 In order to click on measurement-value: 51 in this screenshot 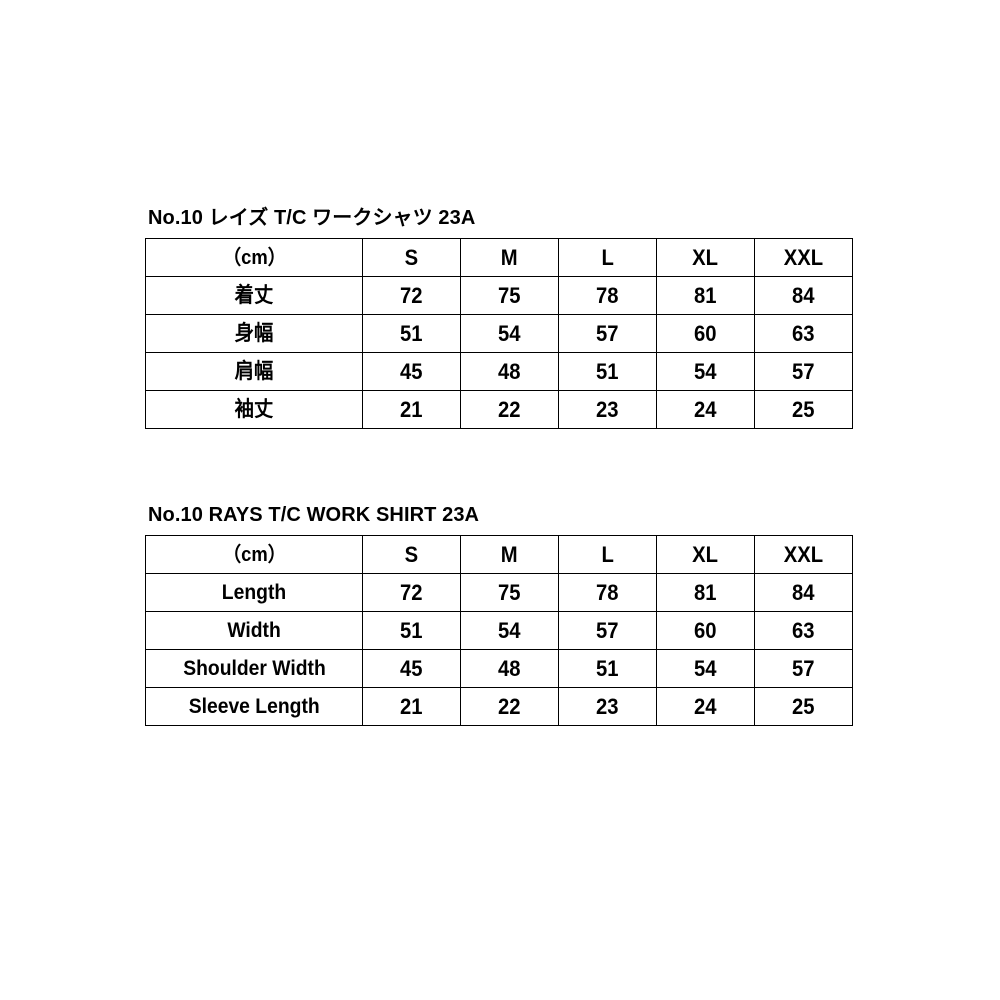, I will do `click(411, 630)`.